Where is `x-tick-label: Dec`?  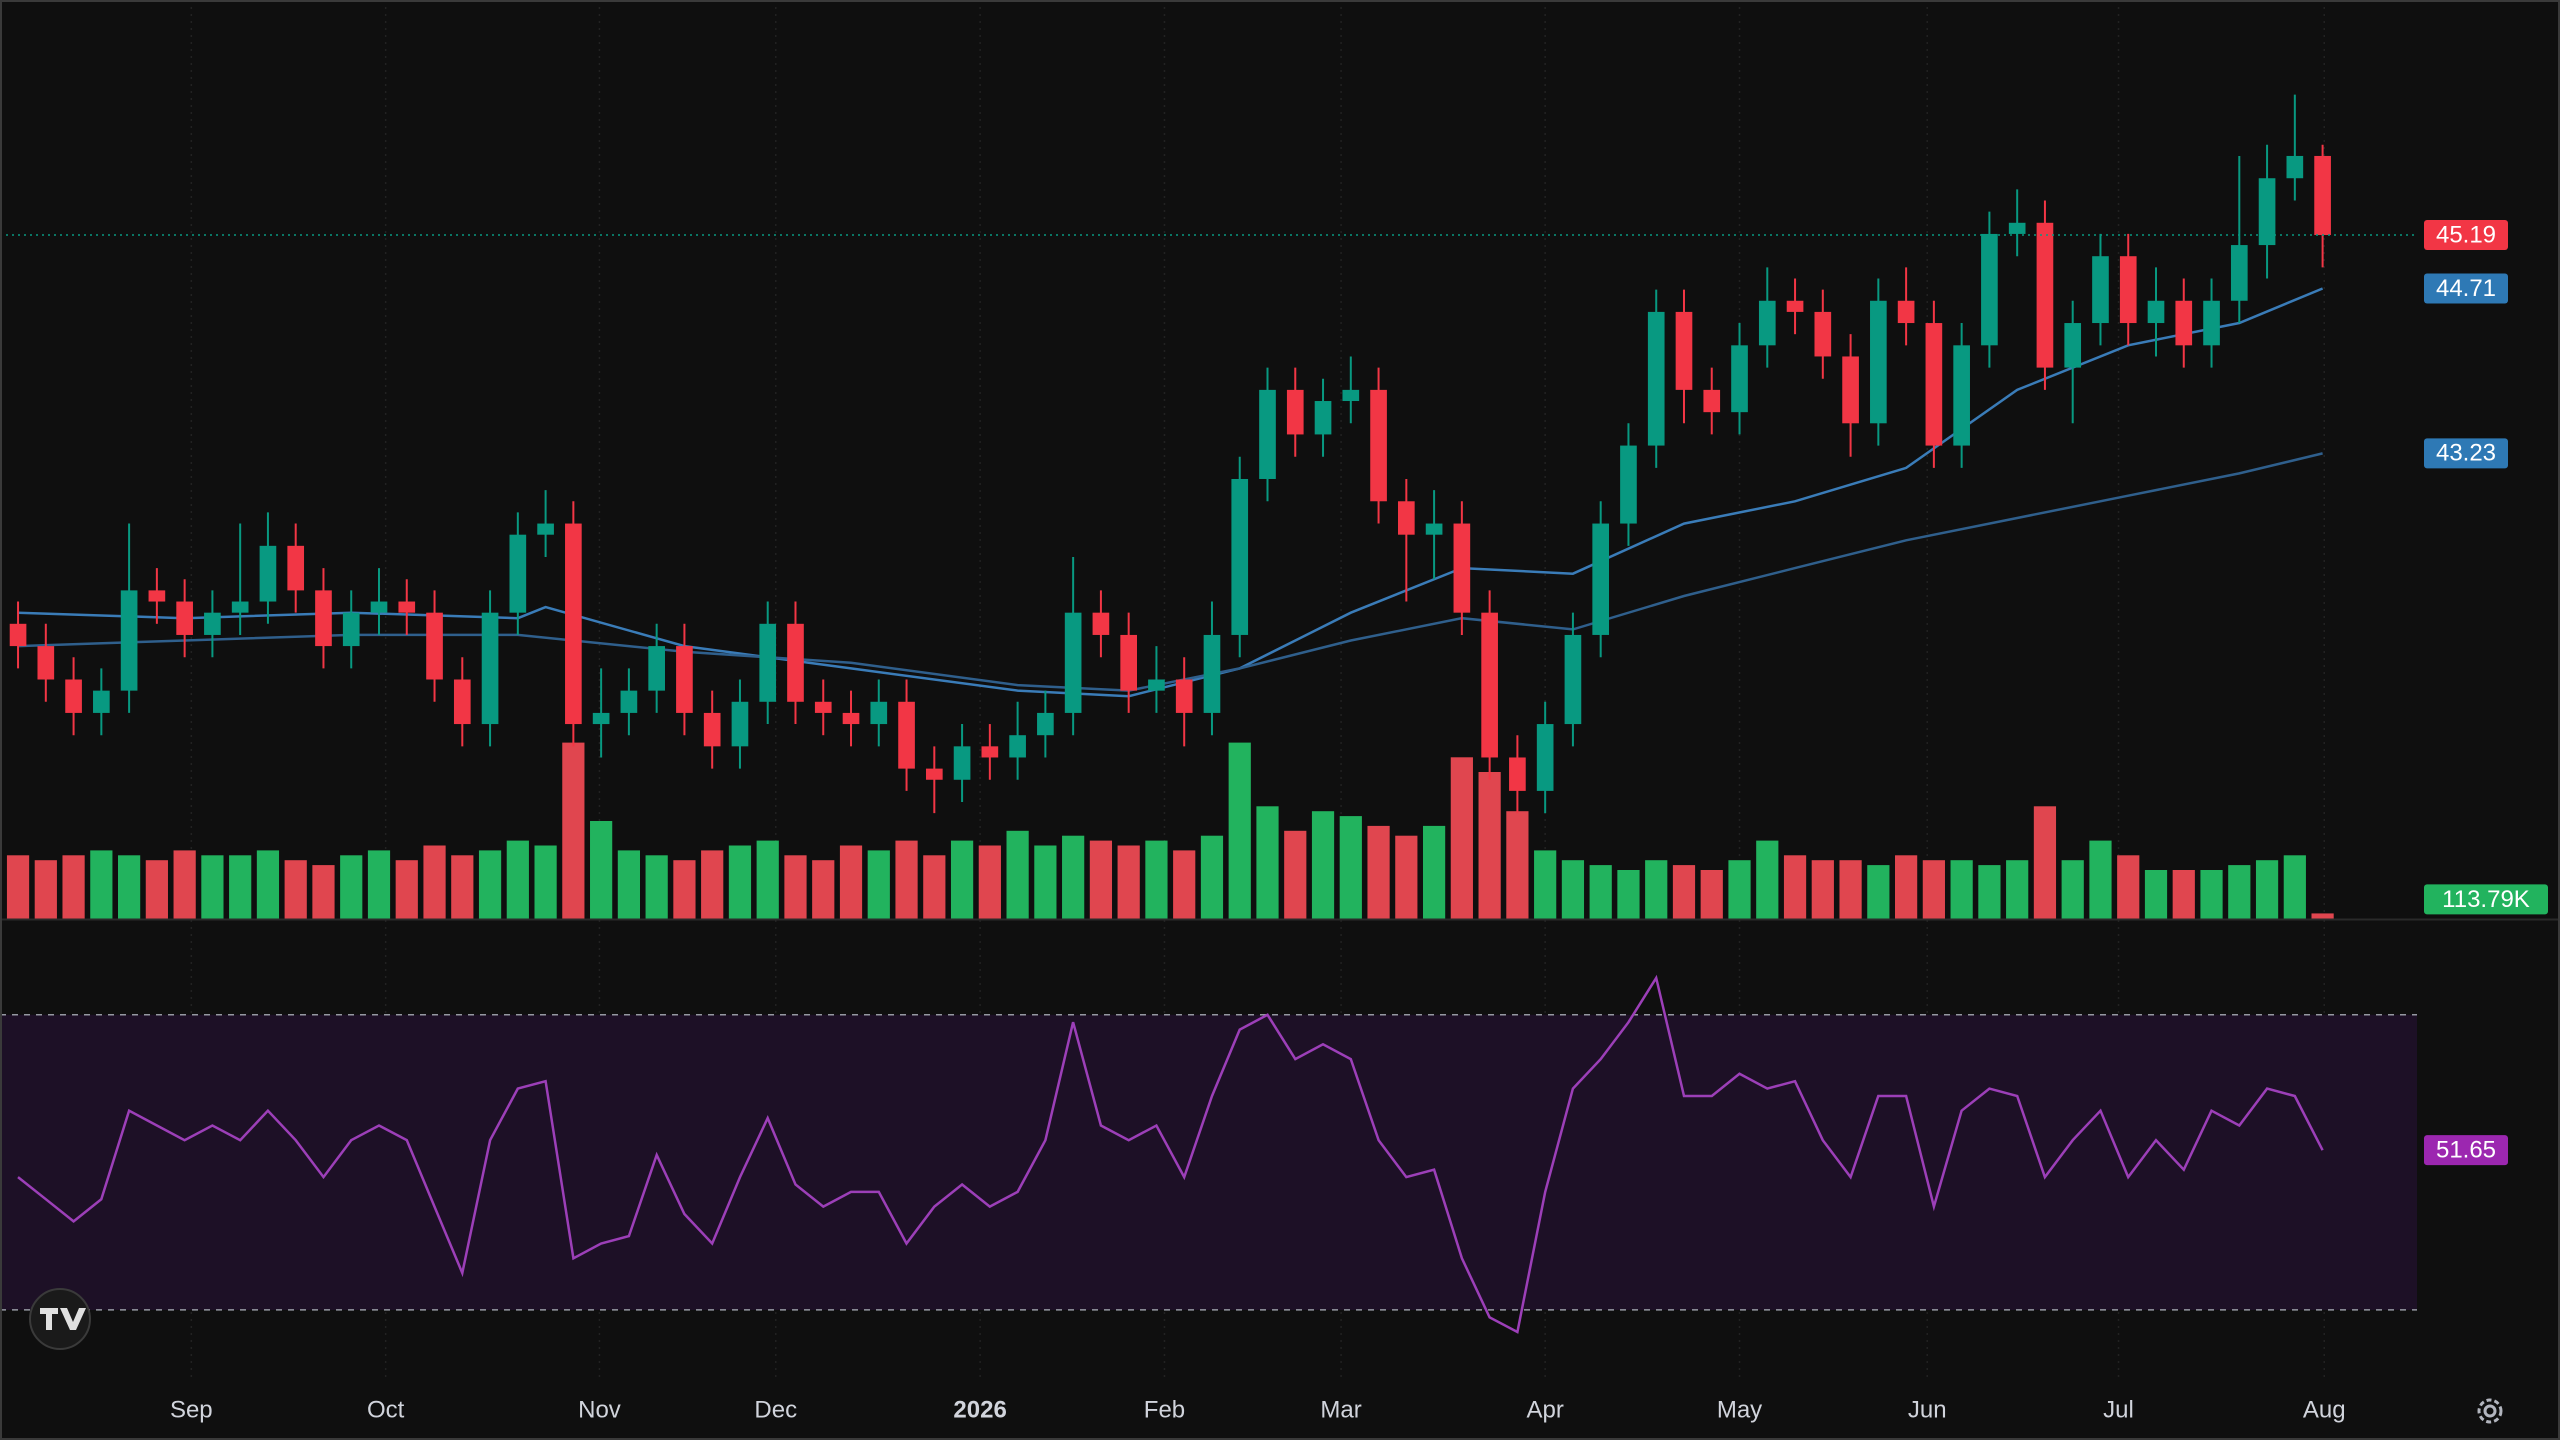 x-tick-label: Dec is located at coordinates (775, 1409).